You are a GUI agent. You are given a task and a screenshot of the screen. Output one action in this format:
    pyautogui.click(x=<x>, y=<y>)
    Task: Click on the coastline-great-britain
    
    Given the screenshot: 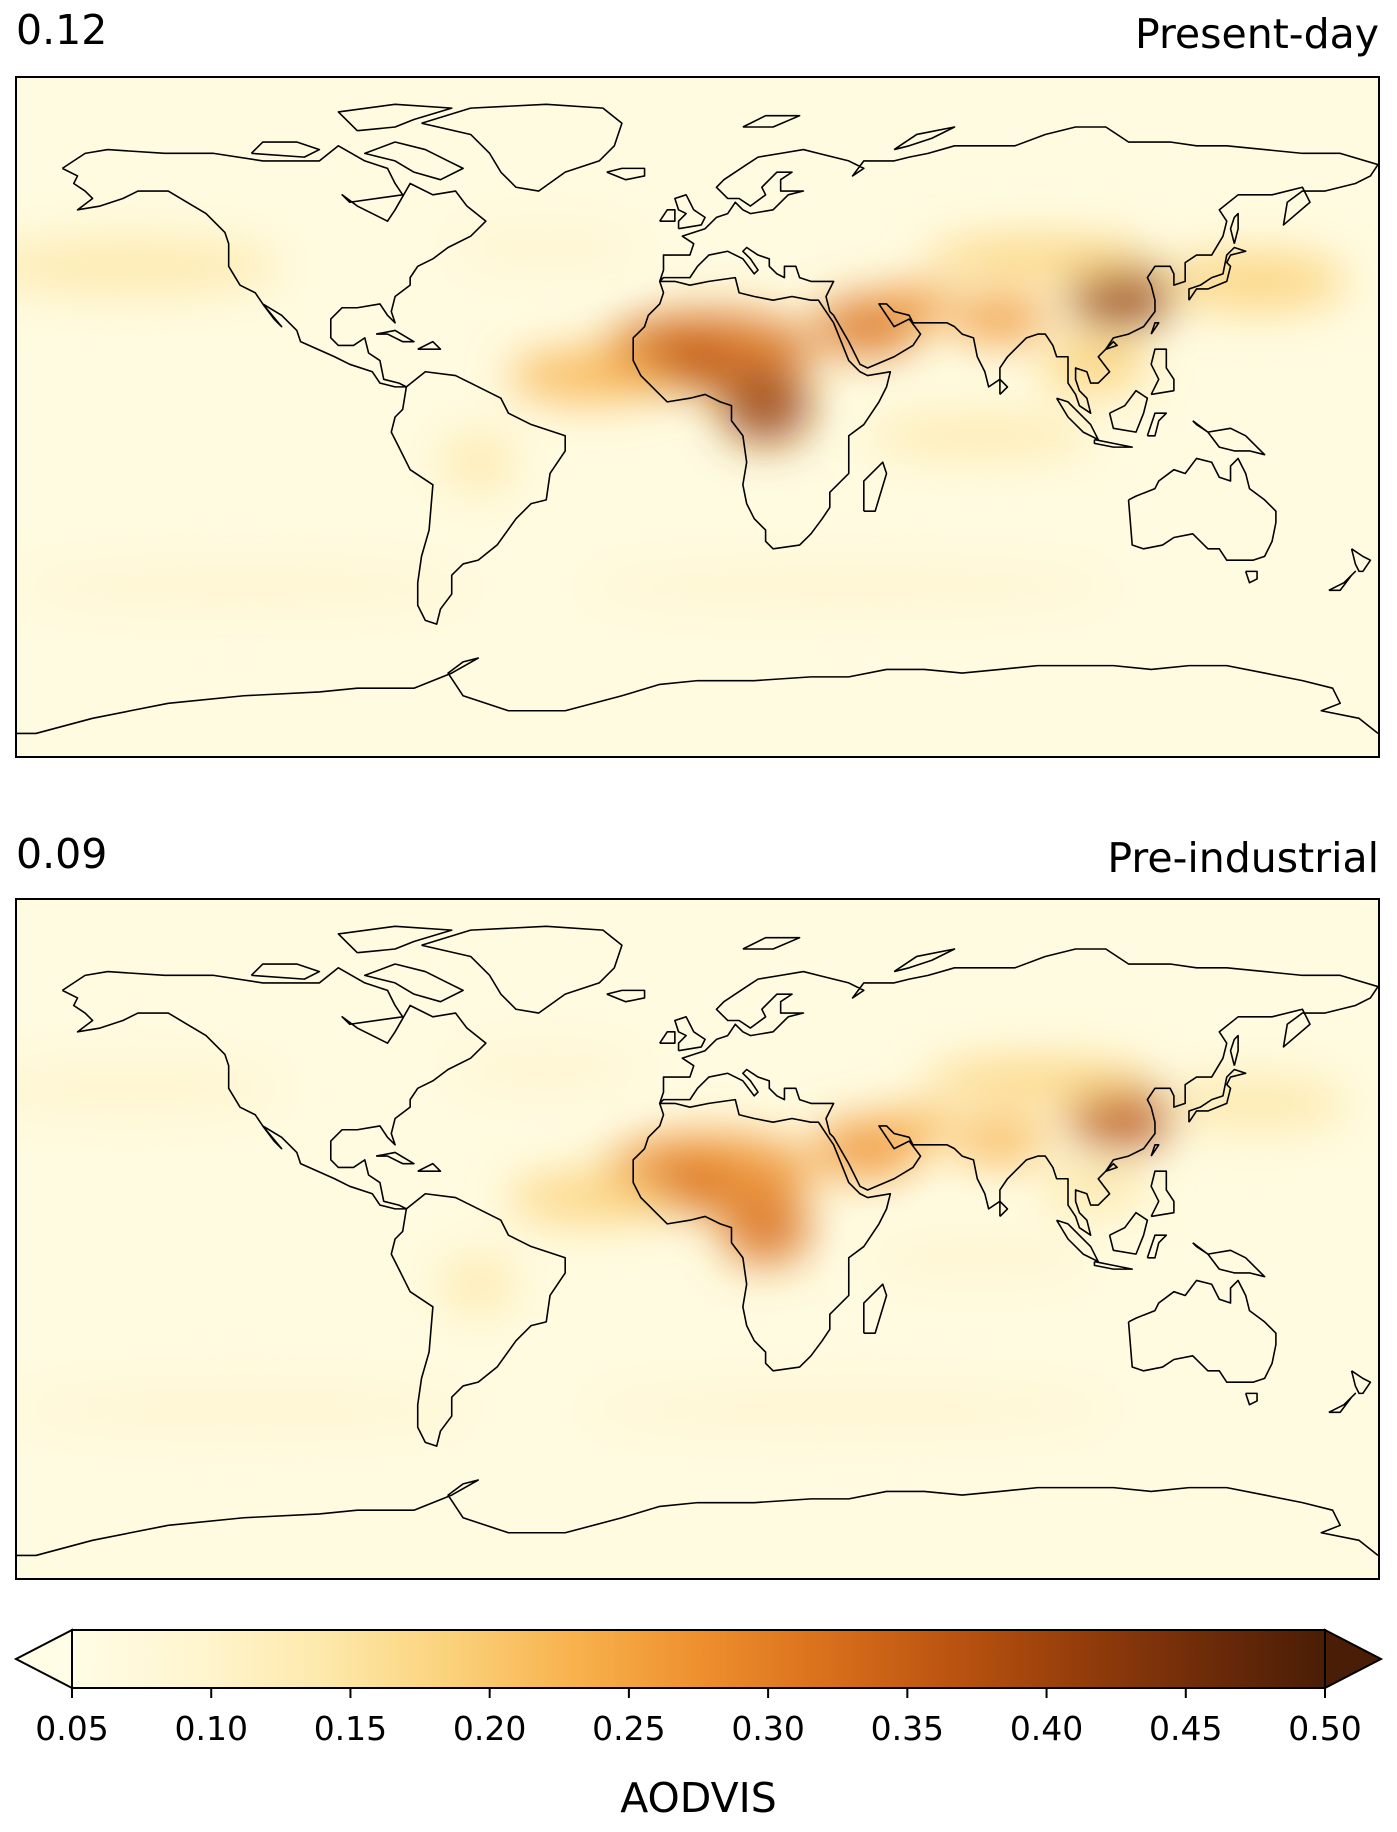 What is the action you would take?
    pyautogui.click(x=690, y=212)
    